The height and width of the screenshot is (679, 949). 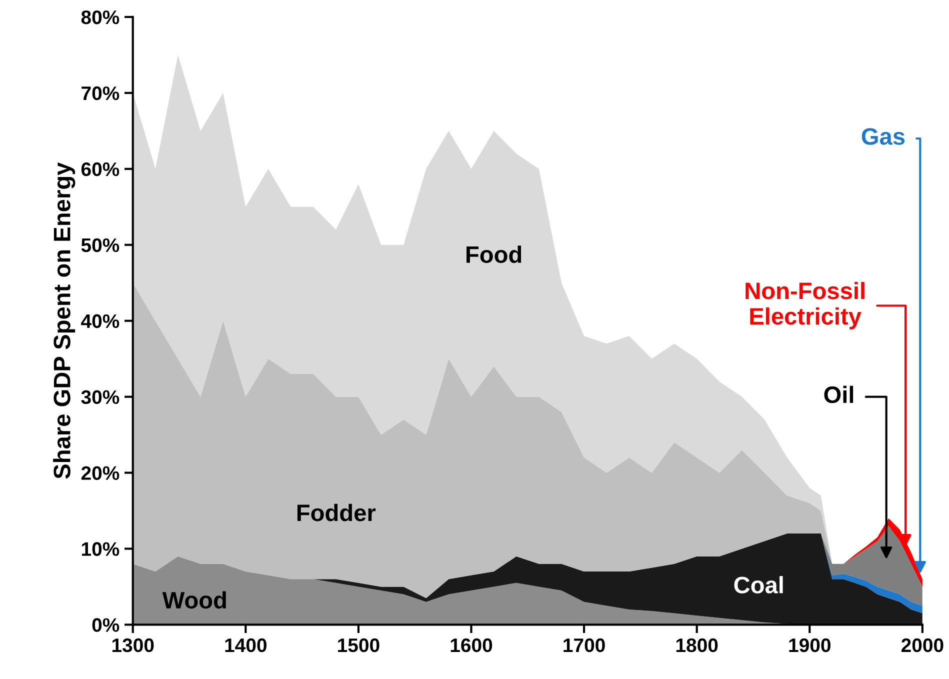 What do you see at coordinates (809, 645) in the screenshot?
I see `x-tick-label: 1900` at bounding box center [809, 645].